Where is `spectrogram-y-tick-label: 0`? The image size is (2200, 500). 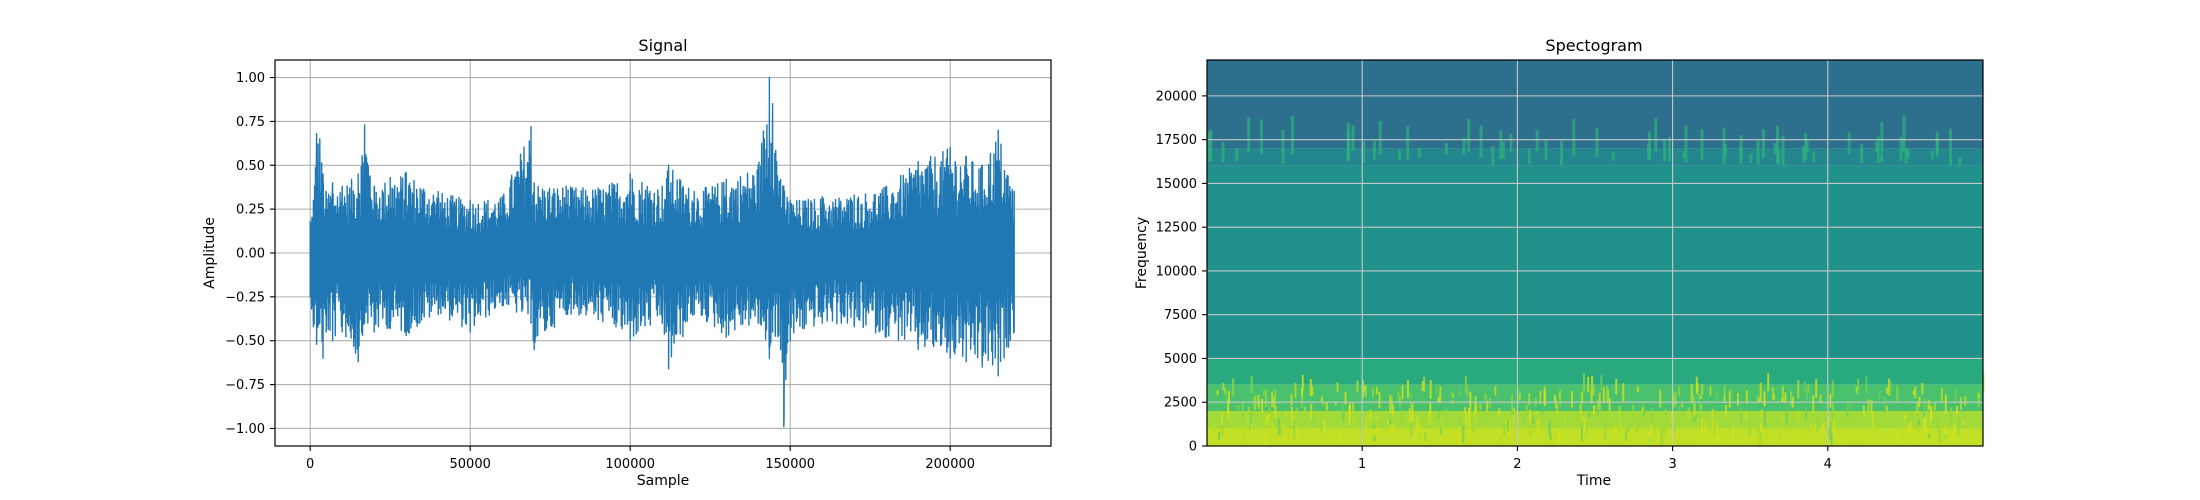 spectrogram-y-tick-label: 0 is located at coordinates (1193, 447).